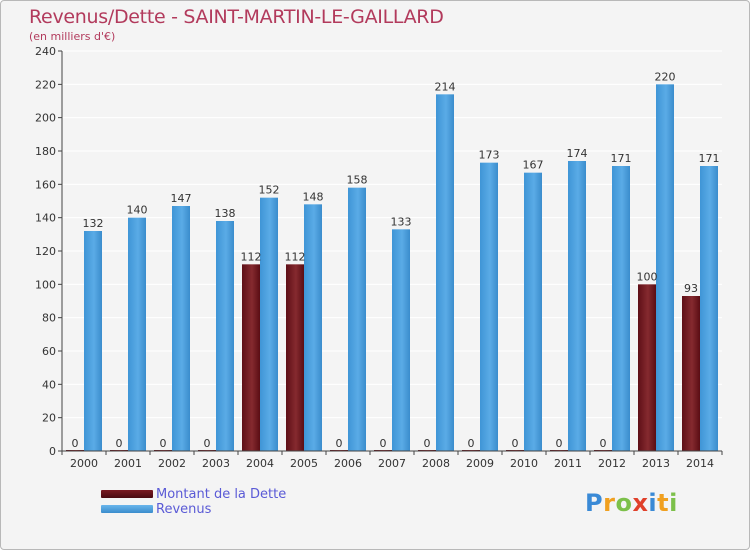 This screenshot has width=750, height=550. I want to click on data-label-revenus: 174, so click(577, 153).